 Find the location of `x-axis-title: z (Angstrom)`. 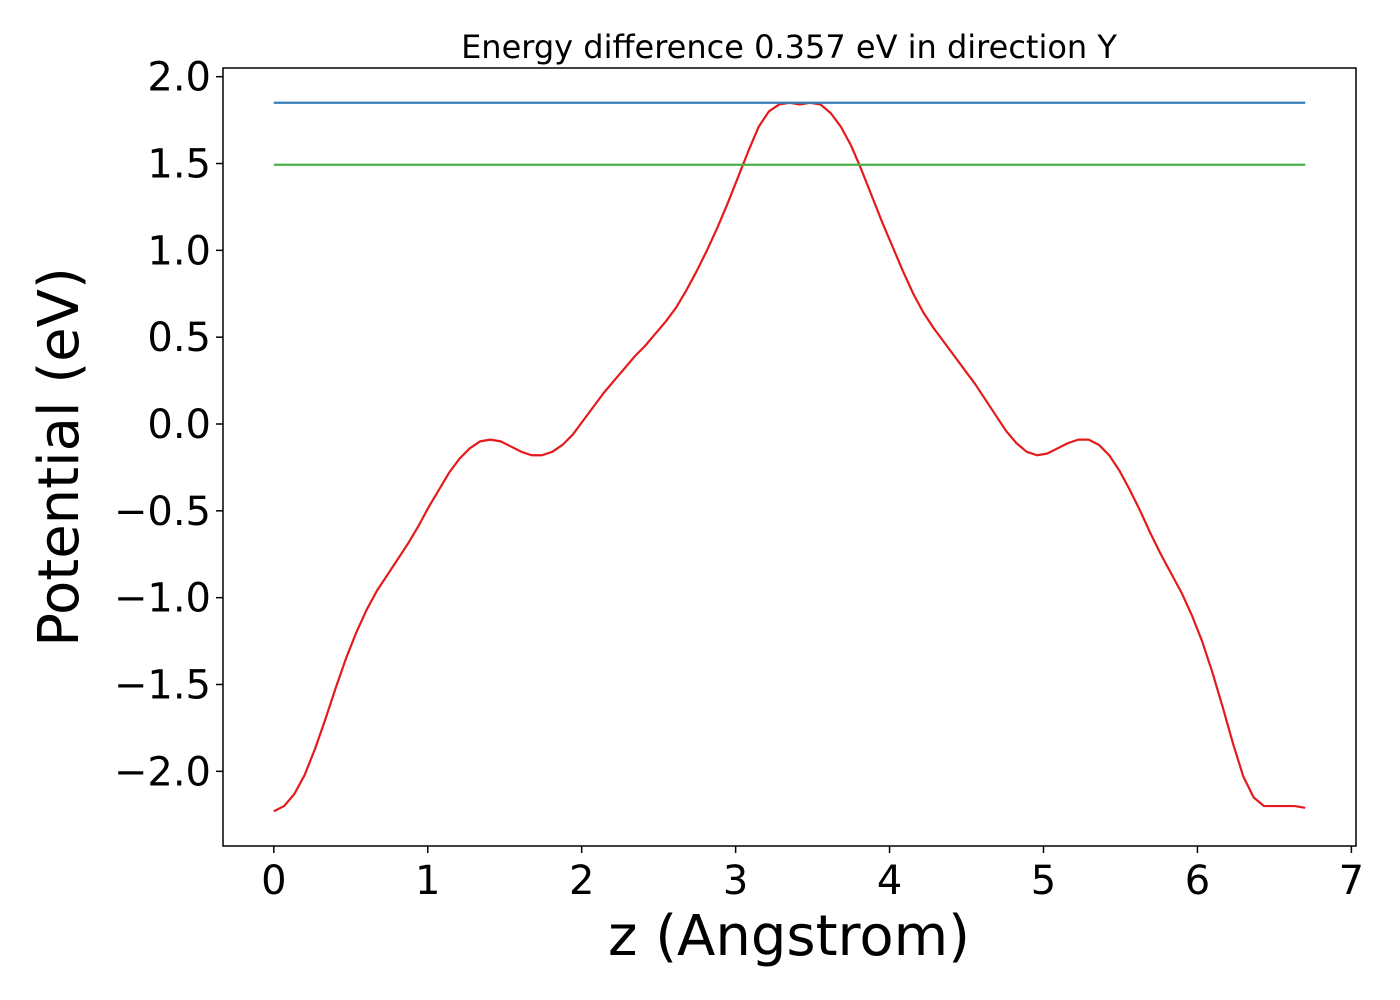

x-axis-title: z (Angstrom) is located at coordinates (789, 936).